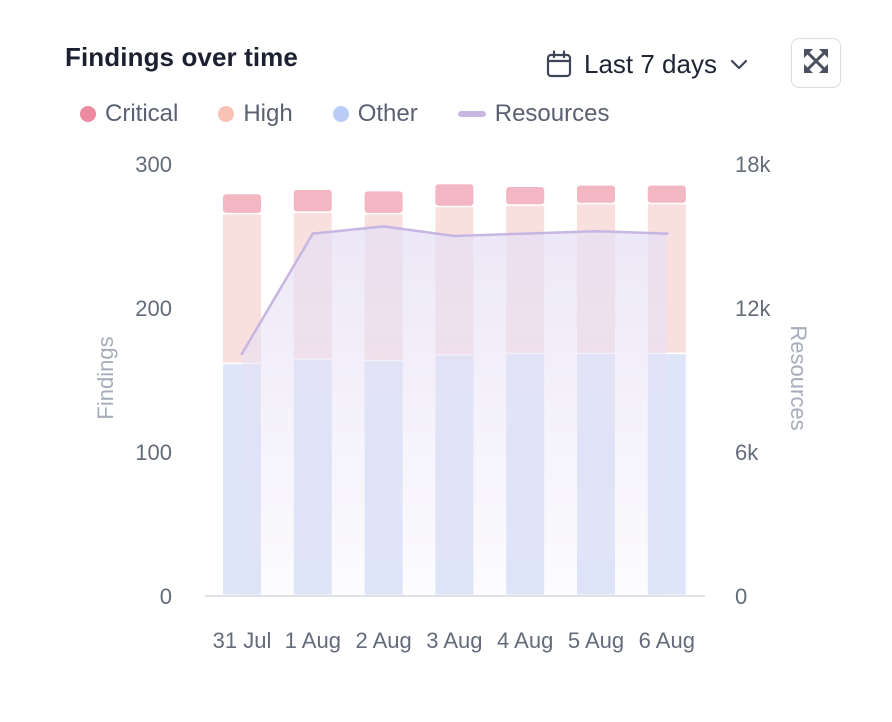  What do you see at coordinates (559, 64) in the screenshot?
I see `calendar-icon` at bounding box center [559, 64].